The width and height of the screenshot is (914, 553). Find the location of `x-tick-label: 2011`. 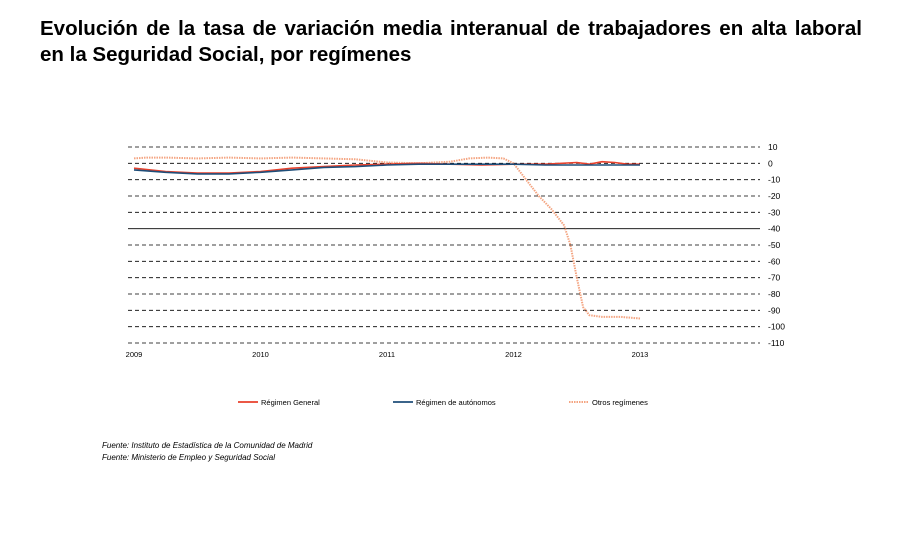

x-tick-label: 2011 is located at coordinates (387, 354).